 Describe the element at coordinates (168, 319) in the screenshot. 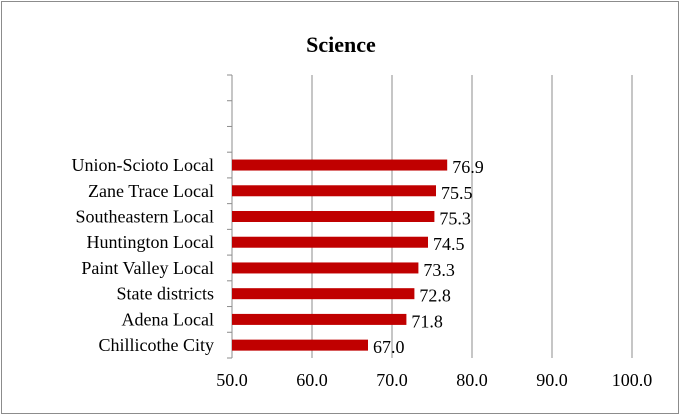

I see `category-label: Adena Local` at that location.